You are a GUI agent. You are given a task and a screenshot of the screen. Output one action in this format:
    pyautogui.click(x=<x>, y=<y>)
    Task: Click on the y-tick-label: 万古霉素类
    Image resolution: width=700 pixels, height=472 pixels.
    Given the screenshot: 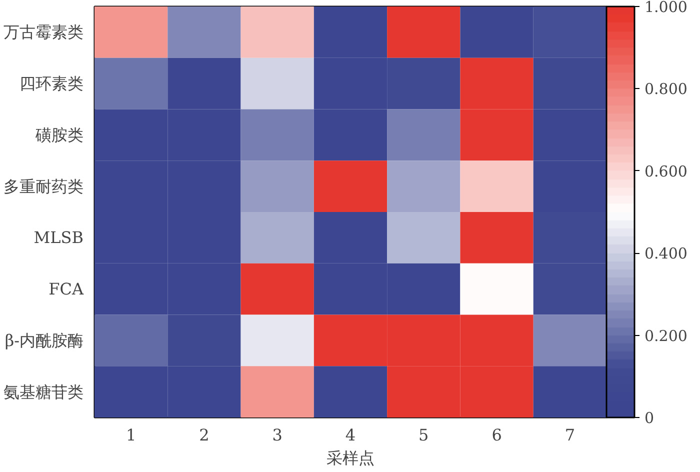 What is the action you would take?
    pyautogui.click(x=44, y=32)
    